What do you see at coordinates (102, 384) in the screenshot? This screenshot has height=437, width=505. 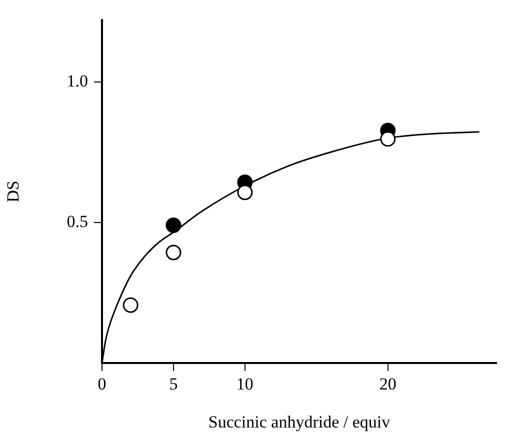 I see `x-tick-label: 0` at bounding box center [102, 384].